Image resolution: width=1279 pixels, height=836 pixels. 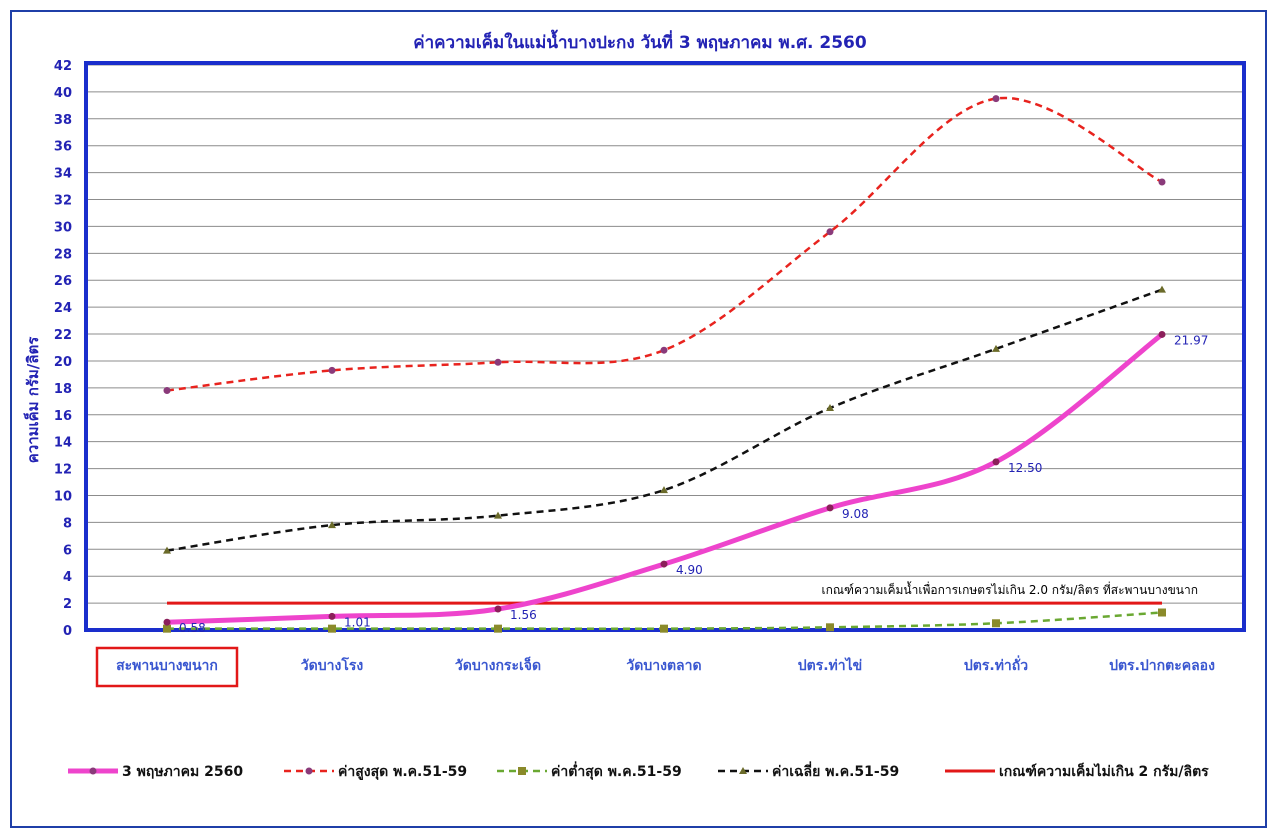 What do you see at coordinates (63, 308) in the screenshot?
I see `y-tick-label: 24` at bounding box center [63, 308].